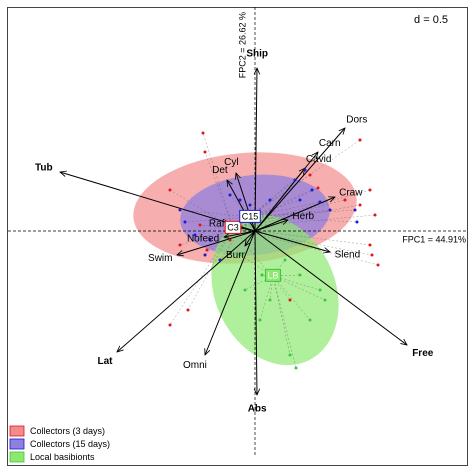 This screenshot has width=474, height=474. What do you see at coordinates (257, 409) in the screenshot?
I see `vector-label: Abs` at bounding box center [257, 409].